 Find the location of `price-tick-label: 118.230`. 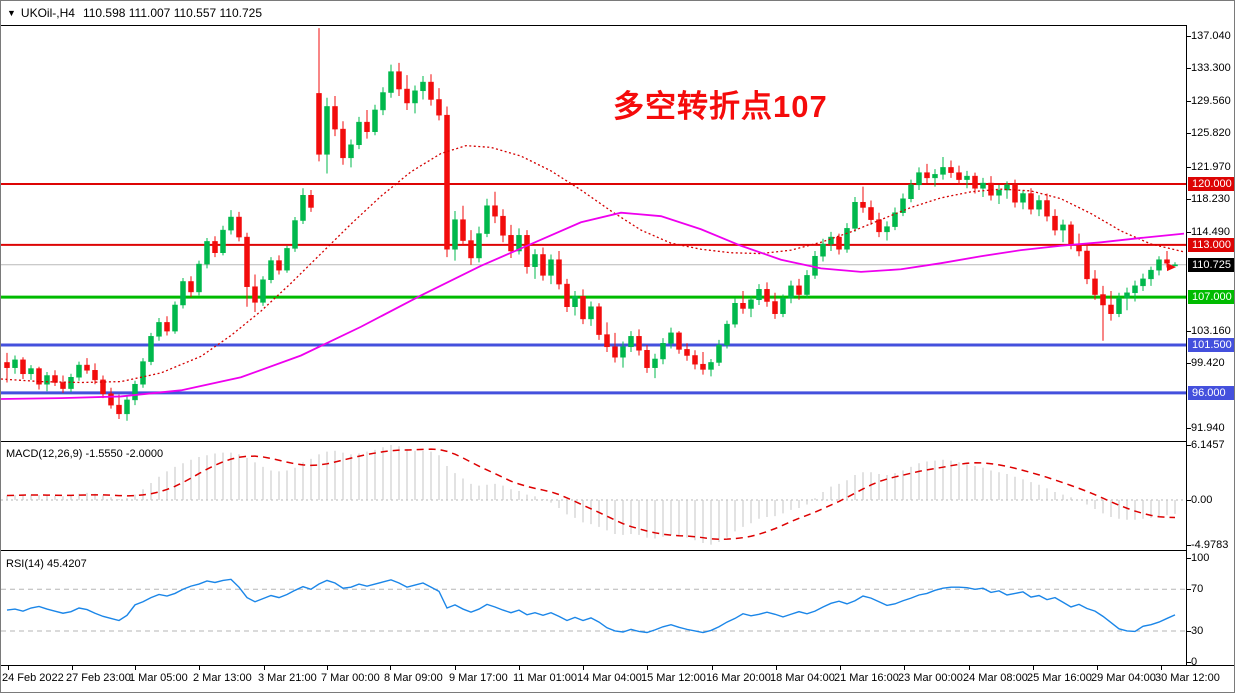

price-tick-label: 118.230 is located at coordinates (1210, 199).